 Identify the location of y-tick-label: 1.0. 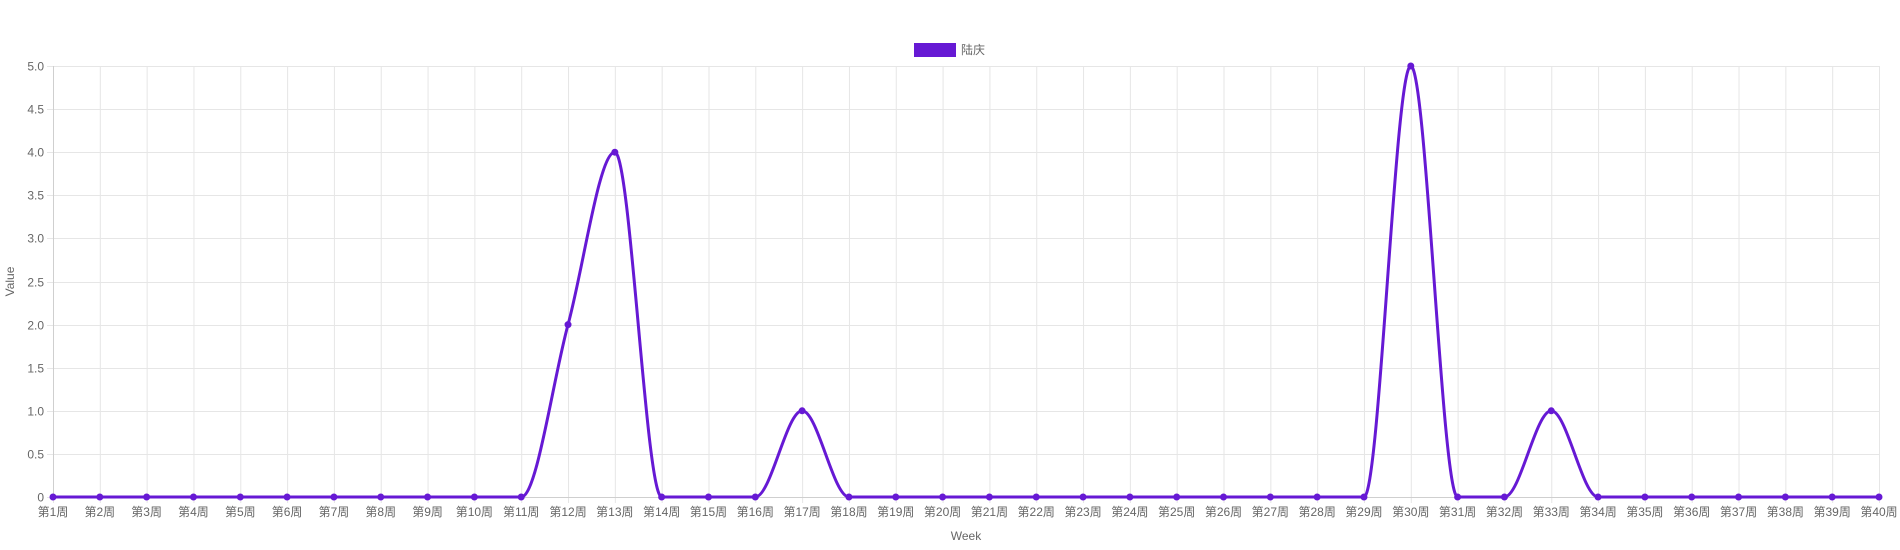
(35, 412).